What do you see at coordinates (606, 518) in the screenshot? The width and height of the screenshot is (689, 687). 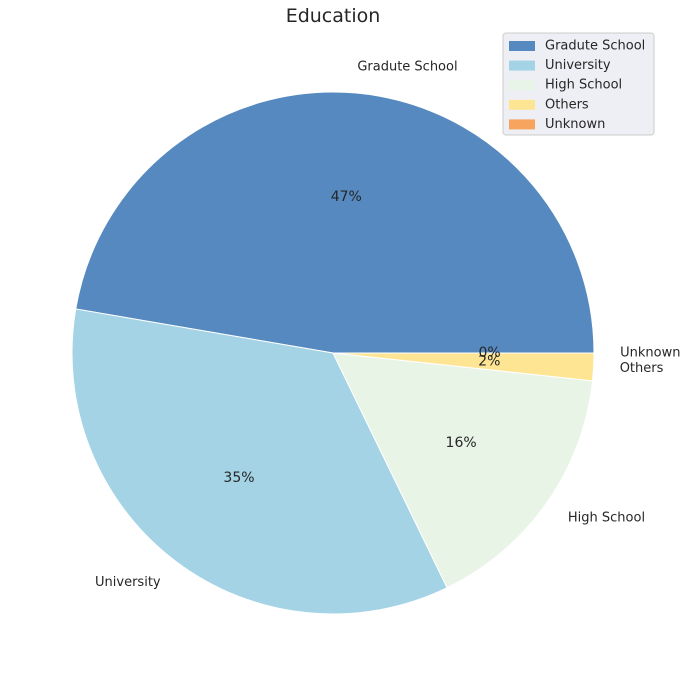 I see `category-label-high-school: High School` at bounding box center [606, 518].